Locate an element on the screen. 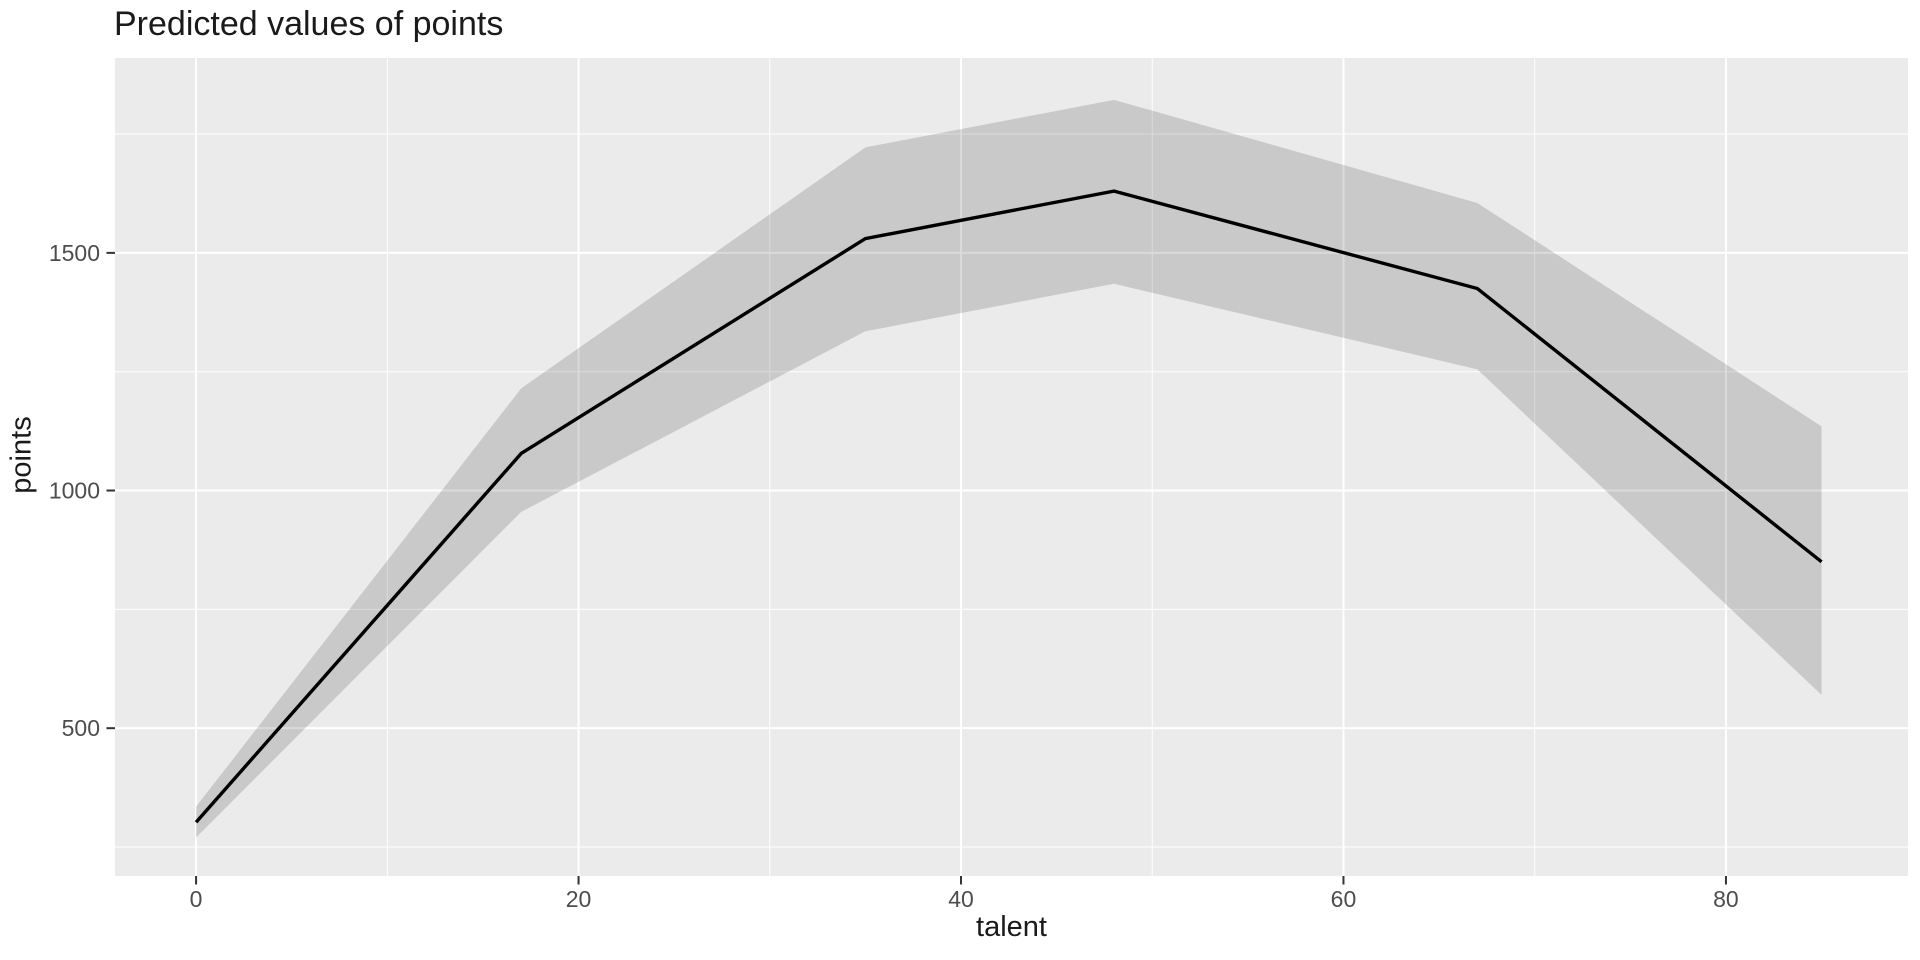 The width and height of the screenshot is (1920, 960). x-tick-label: 0 is located at coordinates (196, 899).